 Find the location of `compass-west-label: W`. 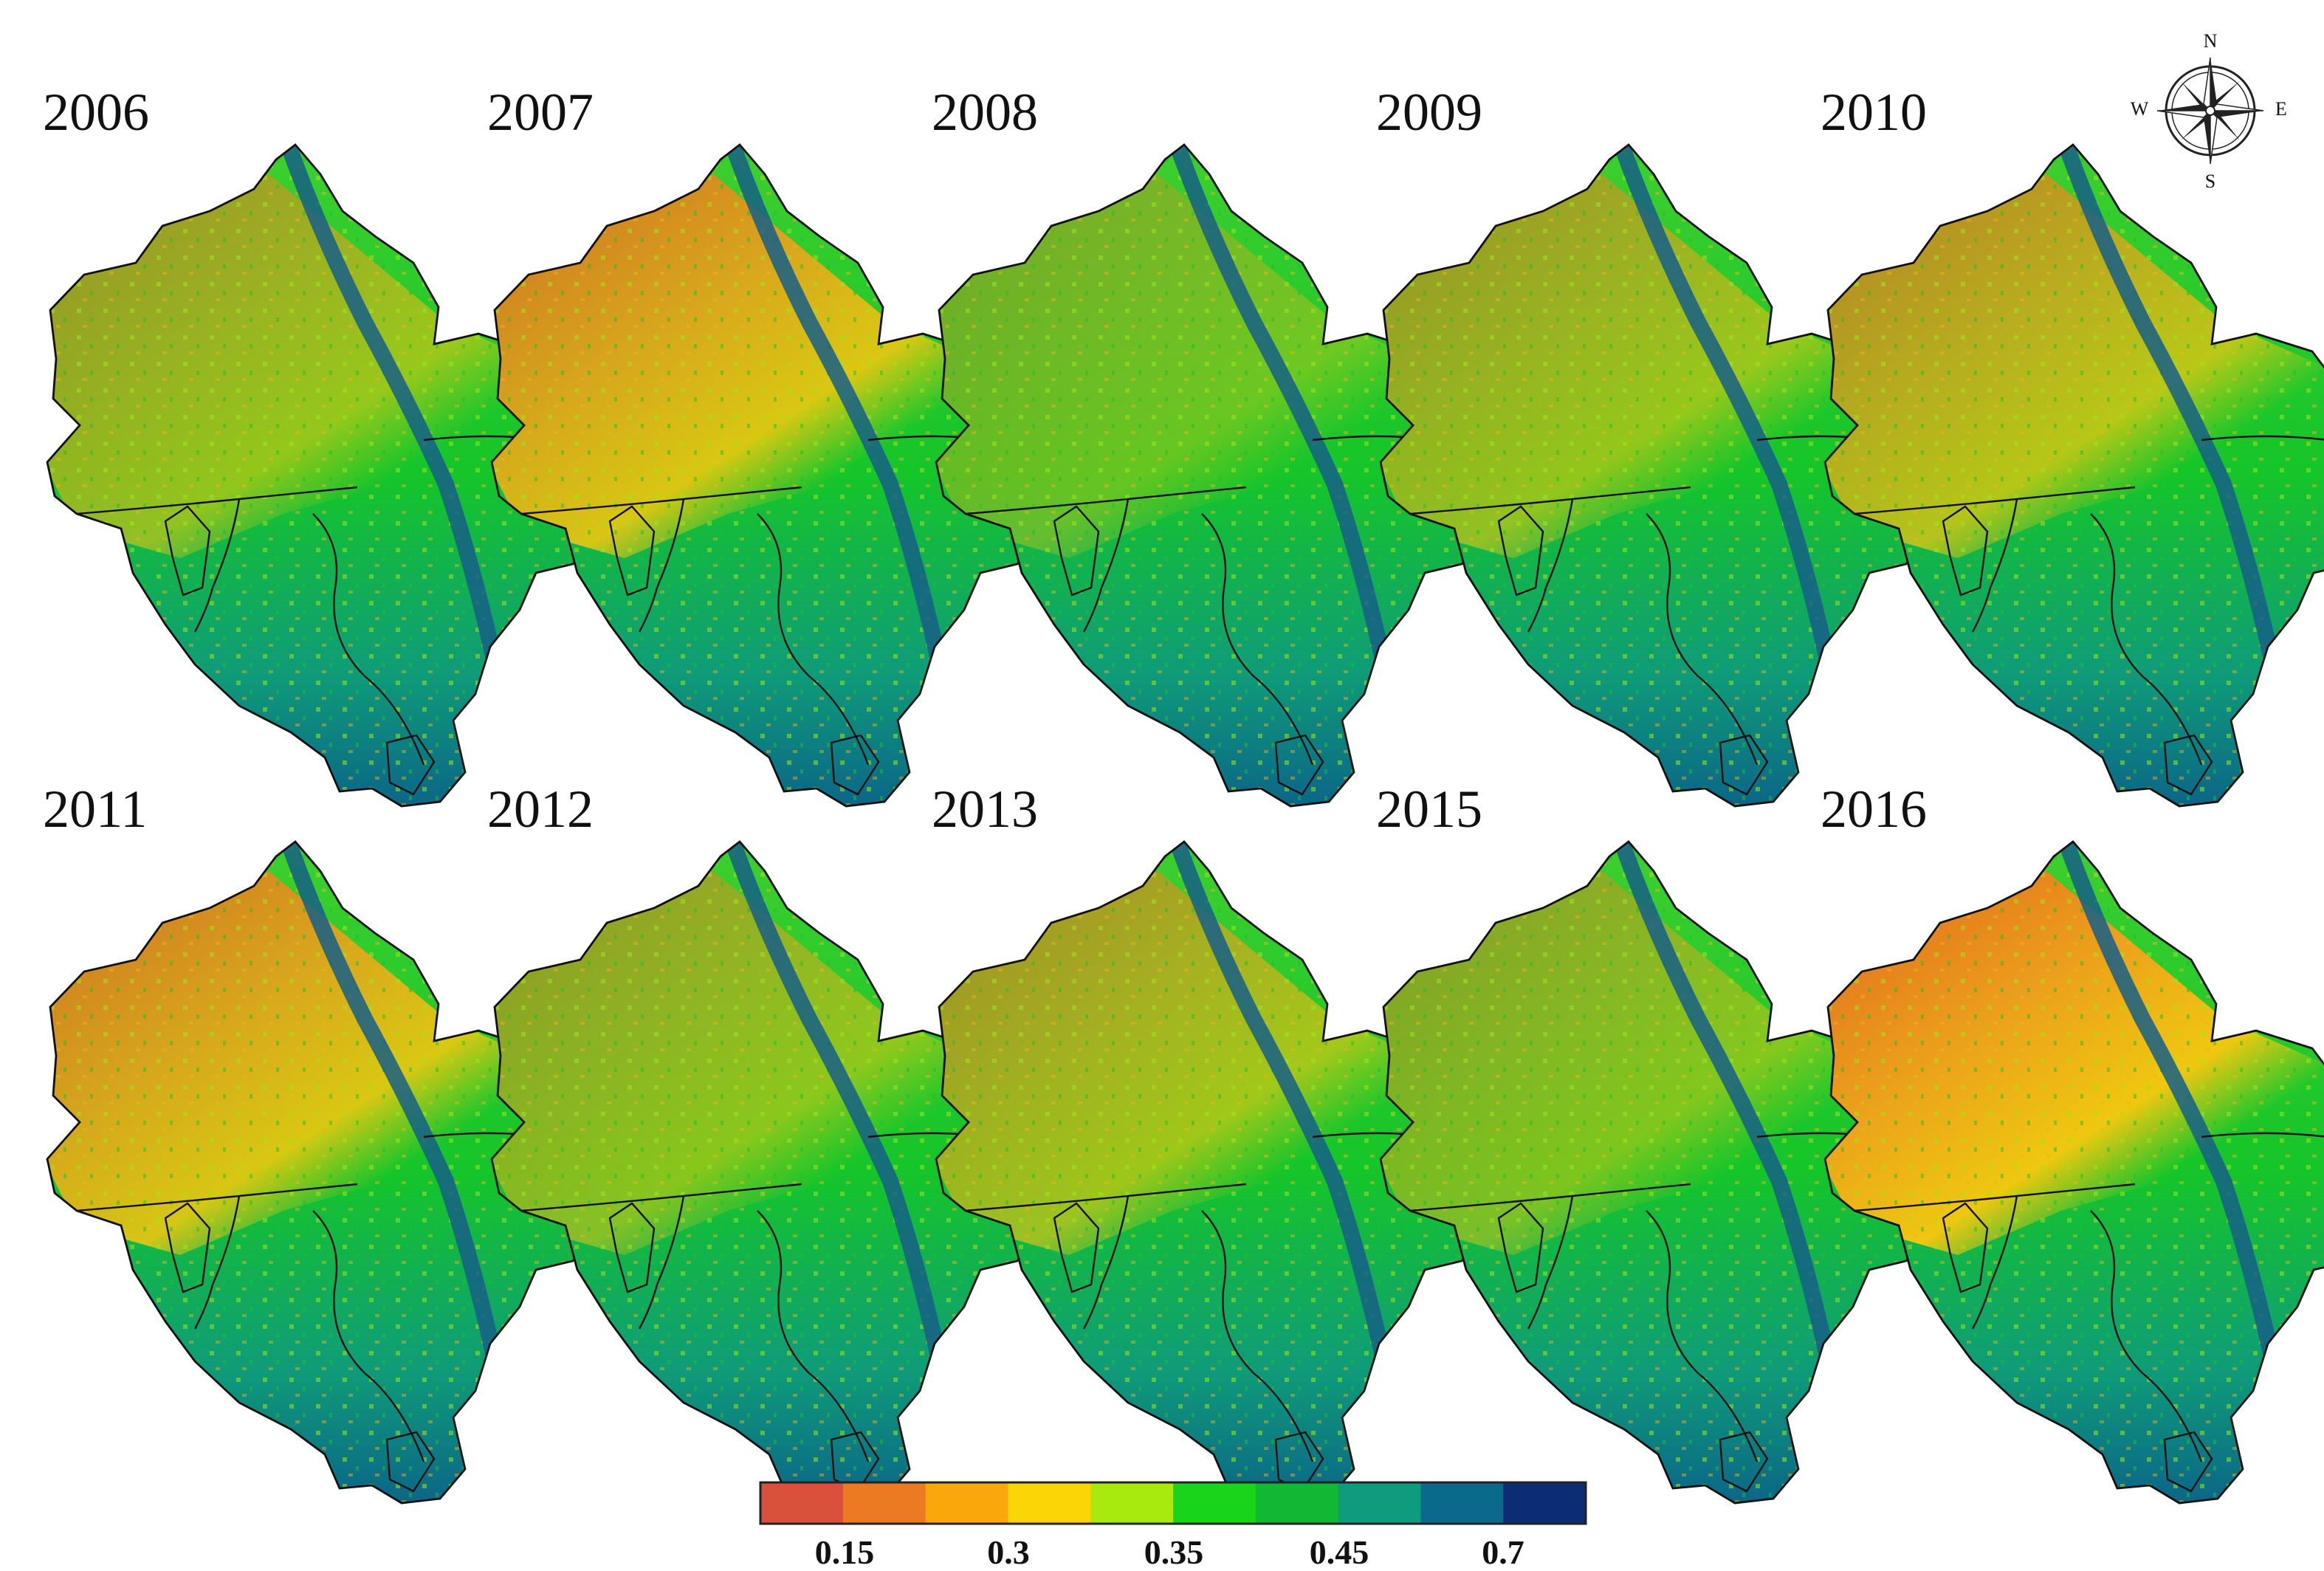

compass-west-label: W is located at coordinates (2140, 109).